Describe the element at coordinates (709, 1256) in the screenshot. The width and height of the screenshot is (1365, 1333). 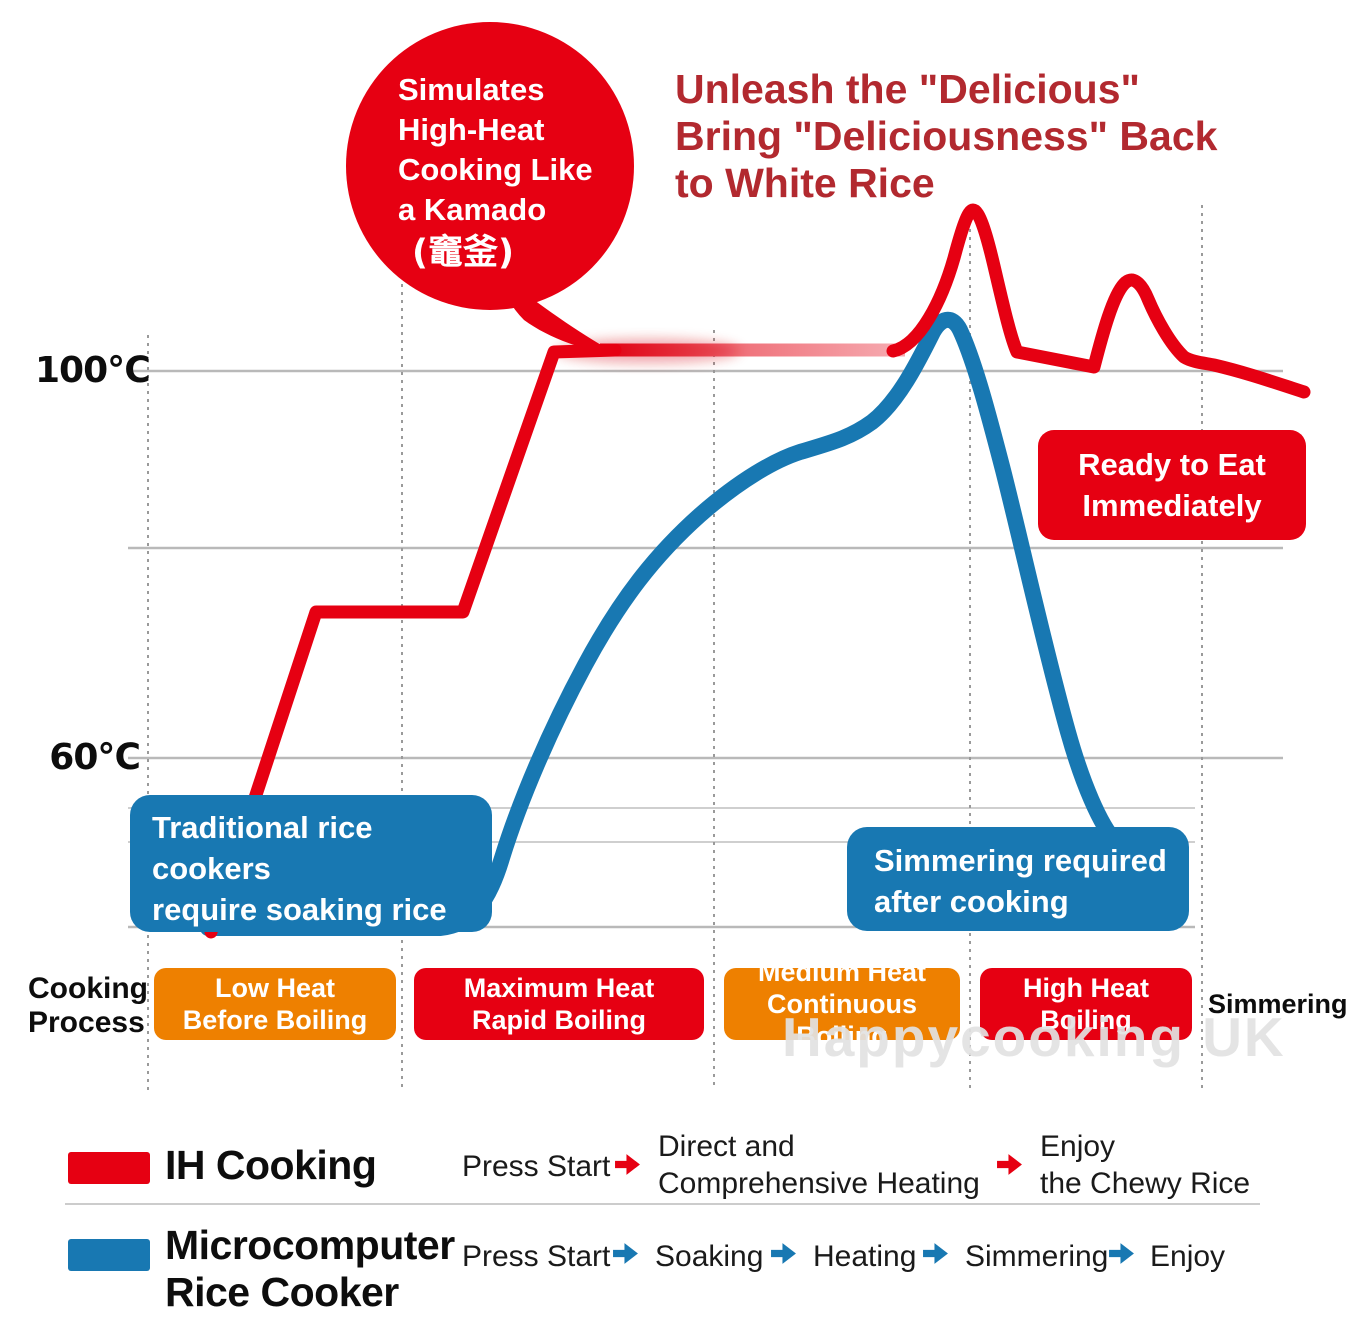
I see `micro-flow-soaking: Soaking` at that location.